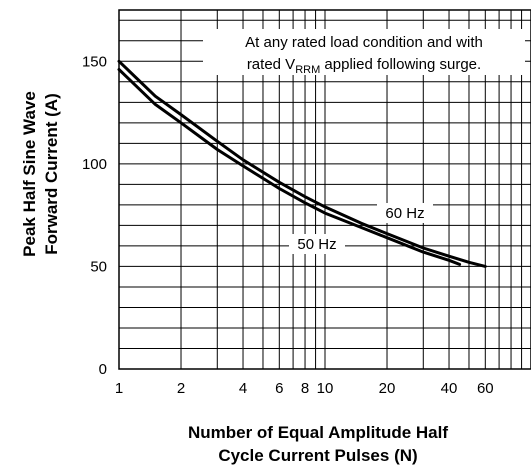 This screenshot has width=531, height=468. What do you see at coordinates (119, 388) in the screenshot?
I see `x-tick-label: 1` at bounding box center [119, 388].